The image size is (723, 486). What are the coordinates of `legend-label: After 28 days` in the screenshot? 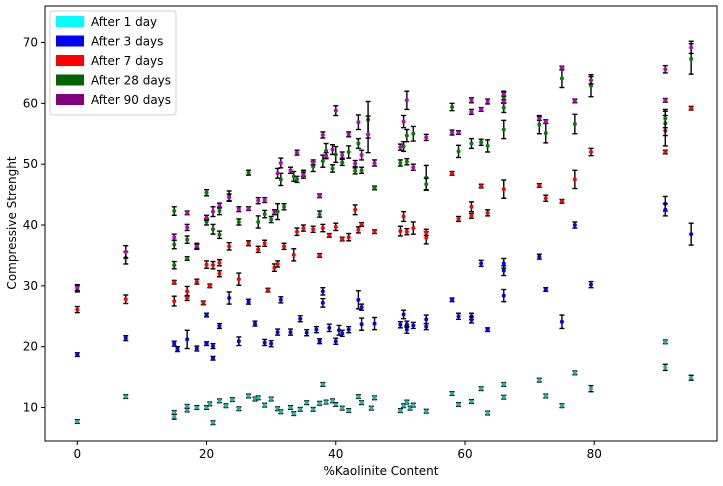 It's located at (131, 81).